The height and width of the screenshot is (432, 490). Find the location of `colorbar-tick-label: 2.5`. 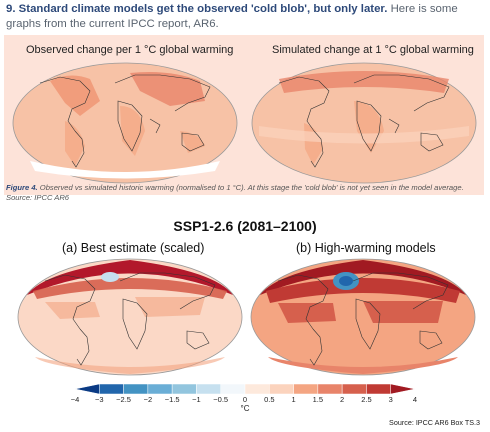

colorbar-tick-label: 2.5 is located at coordinates (366, 399).